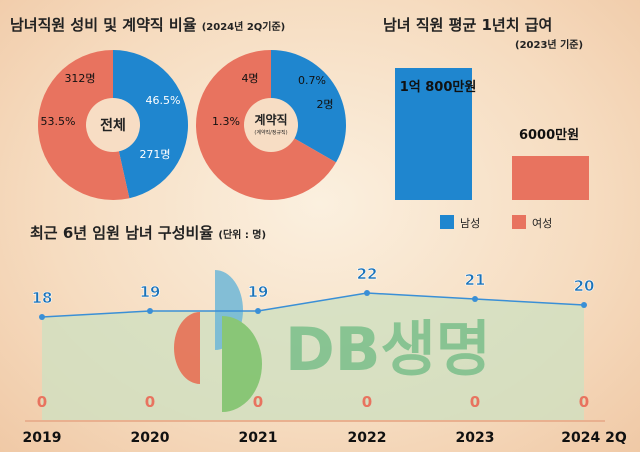 The height and width of the screenshot is (452, 640). Describe the element at coordinates (270, 132) in the screenshot. I see `donut-contract-center-sublabel: (계약직/정규직)` at that location.